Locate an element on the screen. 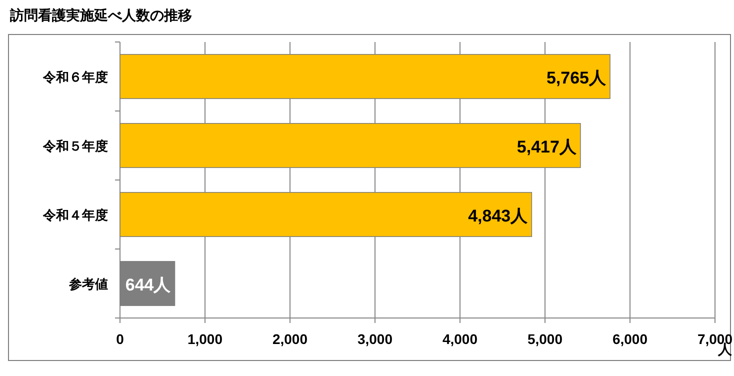  data-label: 5,417人 is located at coordinates (547, 147).